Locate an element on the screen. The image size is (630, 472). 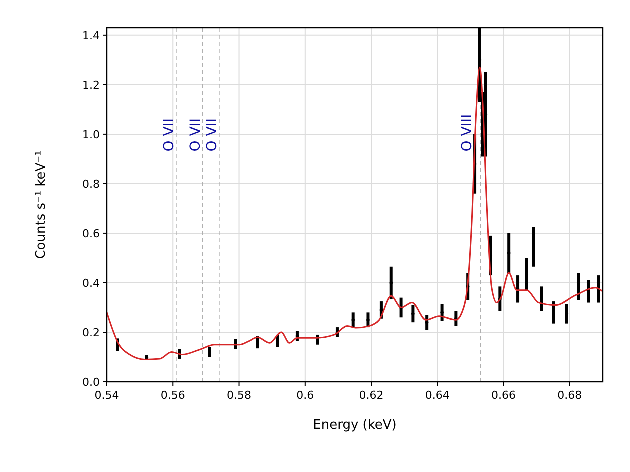
y-tick-label: 0.4 is located at coordinates (91, 283).